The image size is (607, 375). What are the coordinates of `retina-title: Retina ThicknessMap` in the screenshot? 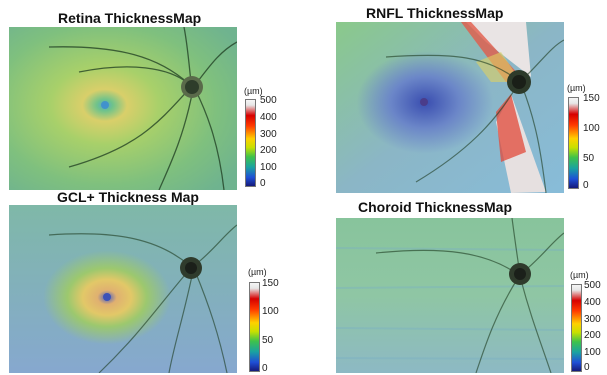 It's located at (130, 18).